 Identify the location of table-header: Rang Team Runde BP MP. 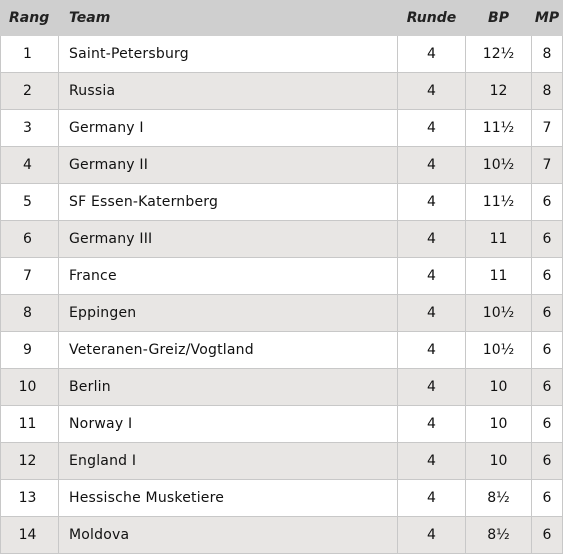
(281, 18).